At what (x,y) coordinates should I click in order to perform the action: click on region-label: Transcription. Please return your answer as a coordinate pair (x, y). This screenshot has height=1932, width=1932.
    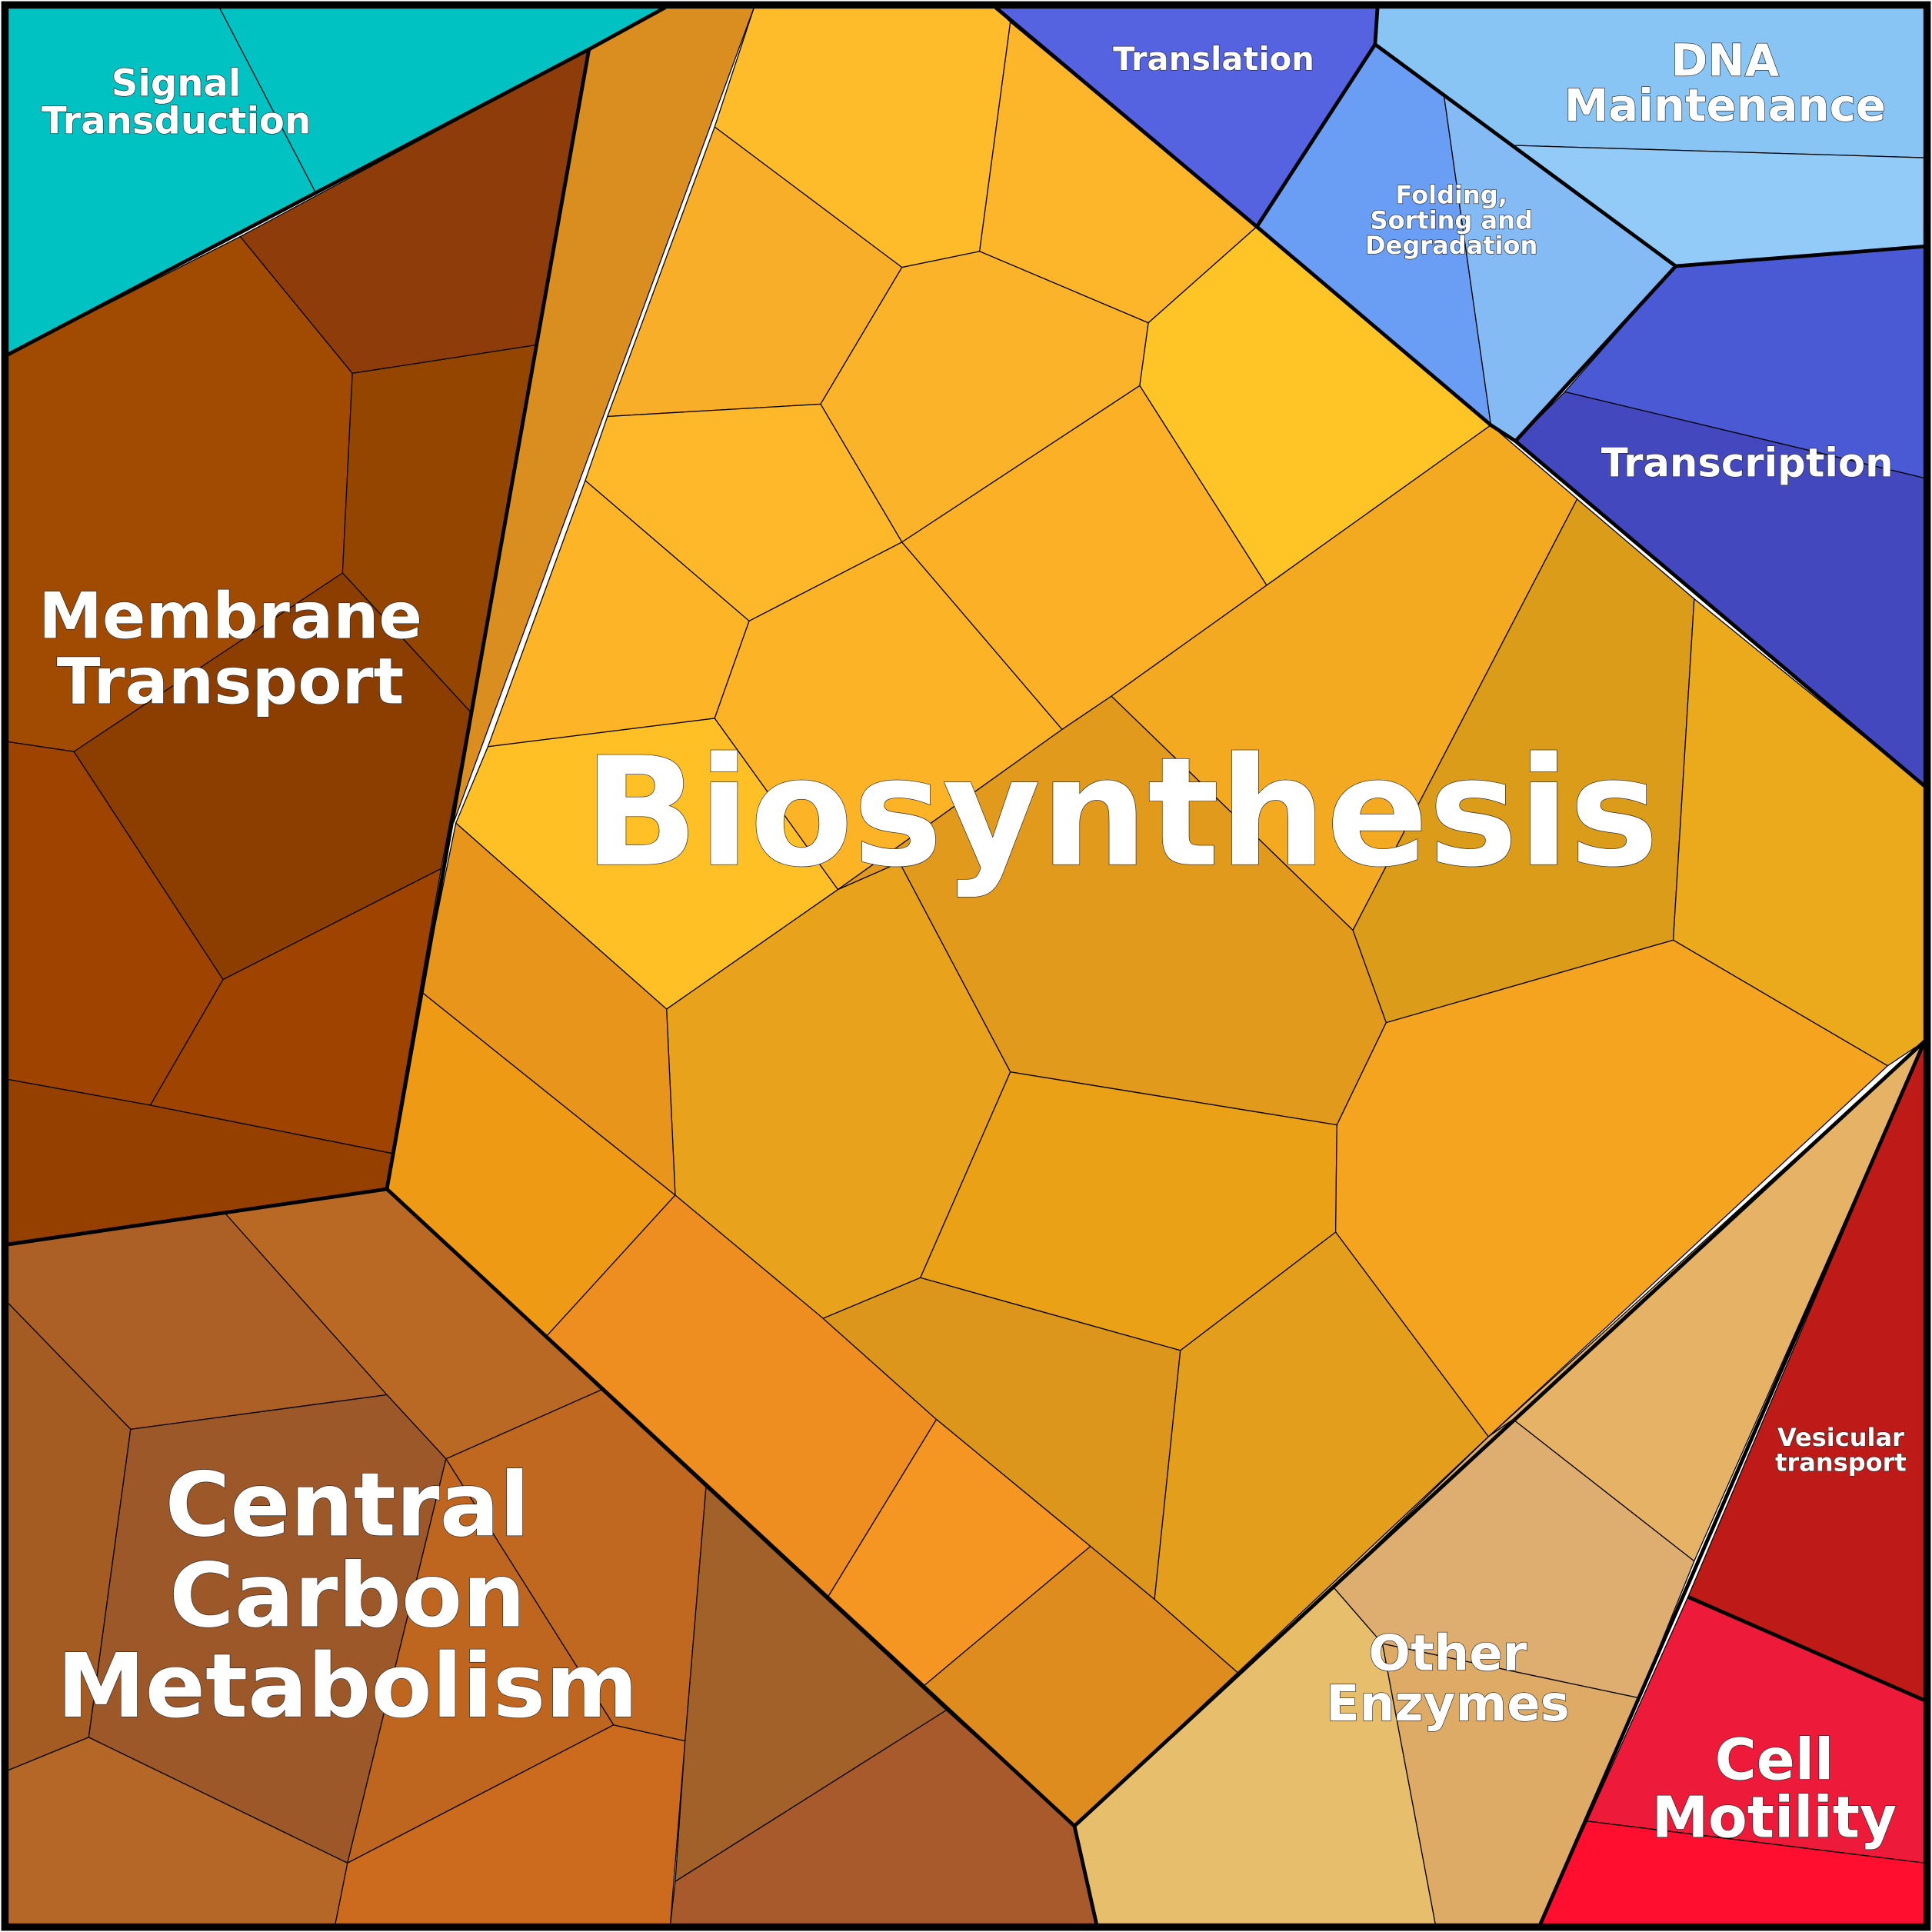
    Looking at the image, I should click on (1747, 464).